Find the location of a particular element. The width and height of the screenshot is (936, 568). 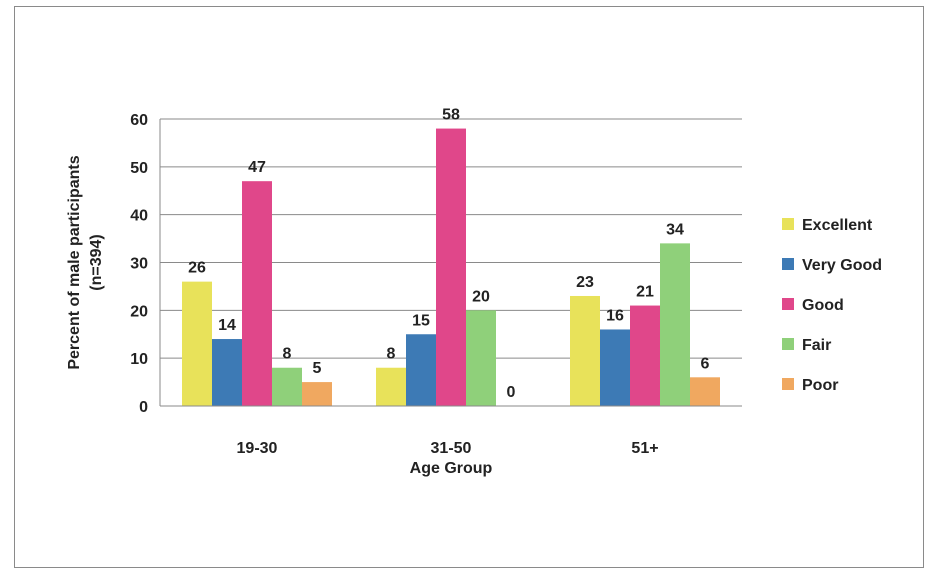

data-label: 34 is located at coordinates (675, 229).